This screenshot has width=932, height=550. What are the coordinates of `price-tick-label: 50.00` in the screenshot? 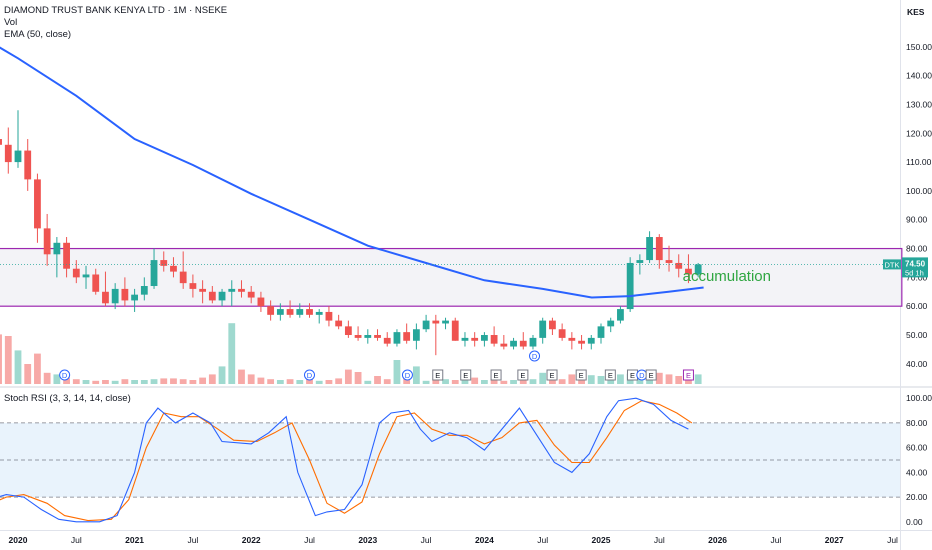 It's located at (917, 335).